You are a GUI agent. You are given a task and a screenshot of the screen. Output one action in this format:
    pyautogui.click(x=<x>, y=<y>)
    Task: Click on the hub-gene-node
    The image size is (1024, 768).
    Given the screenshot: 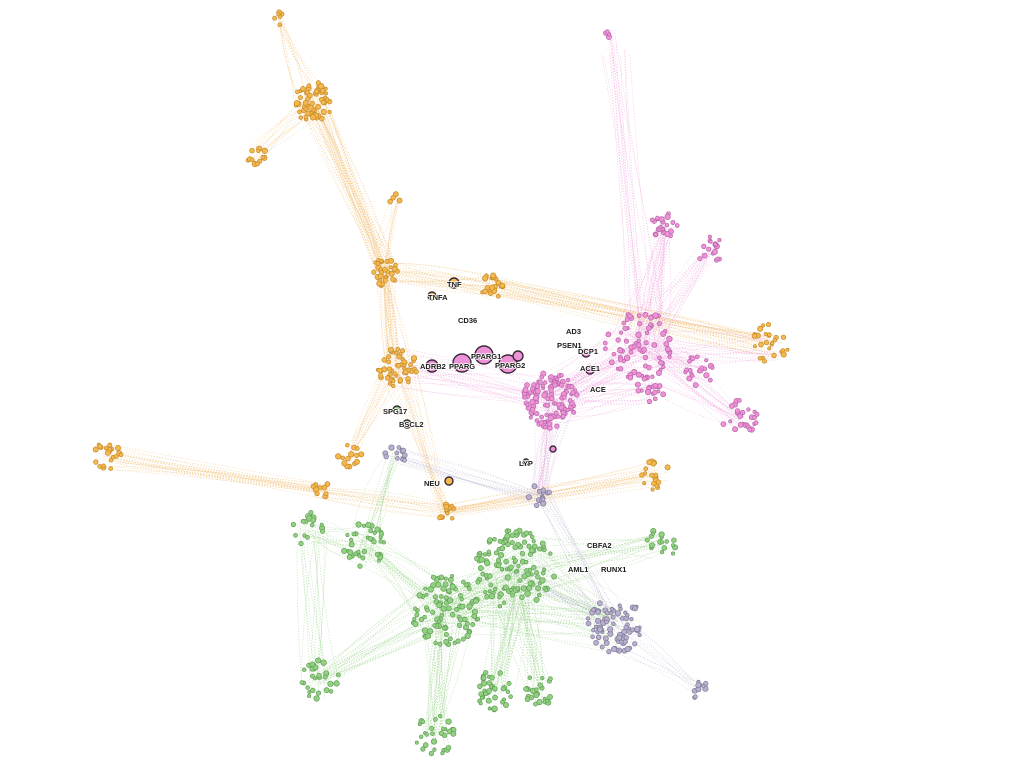 What is the action you would take?
    pyautogui.click(x=454, y=283)
    